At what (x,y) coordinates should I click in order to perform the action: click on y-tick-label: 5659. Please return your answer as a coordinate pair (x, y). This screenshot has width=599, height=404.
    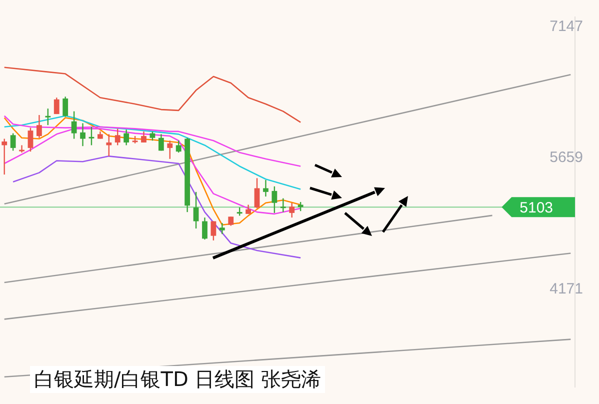
    Looking at the image, I should click on (566, 157).